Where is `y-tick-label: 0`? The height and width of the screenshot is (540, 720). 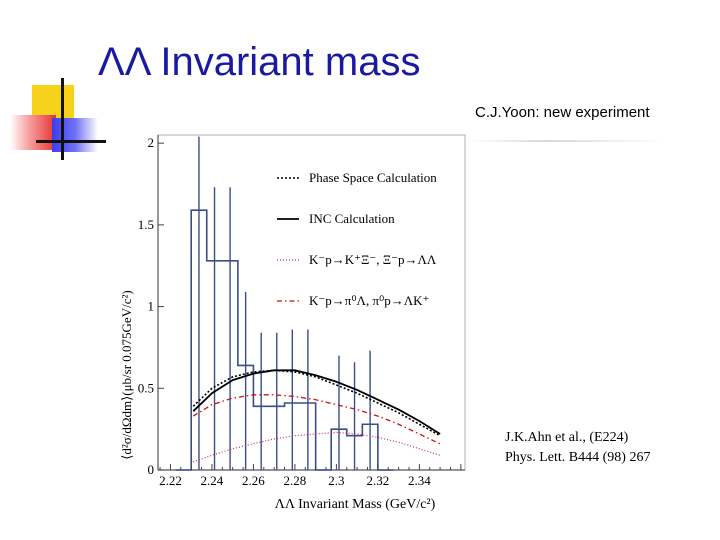 y-tick-label: 0 is located at coordinates (151, 469).